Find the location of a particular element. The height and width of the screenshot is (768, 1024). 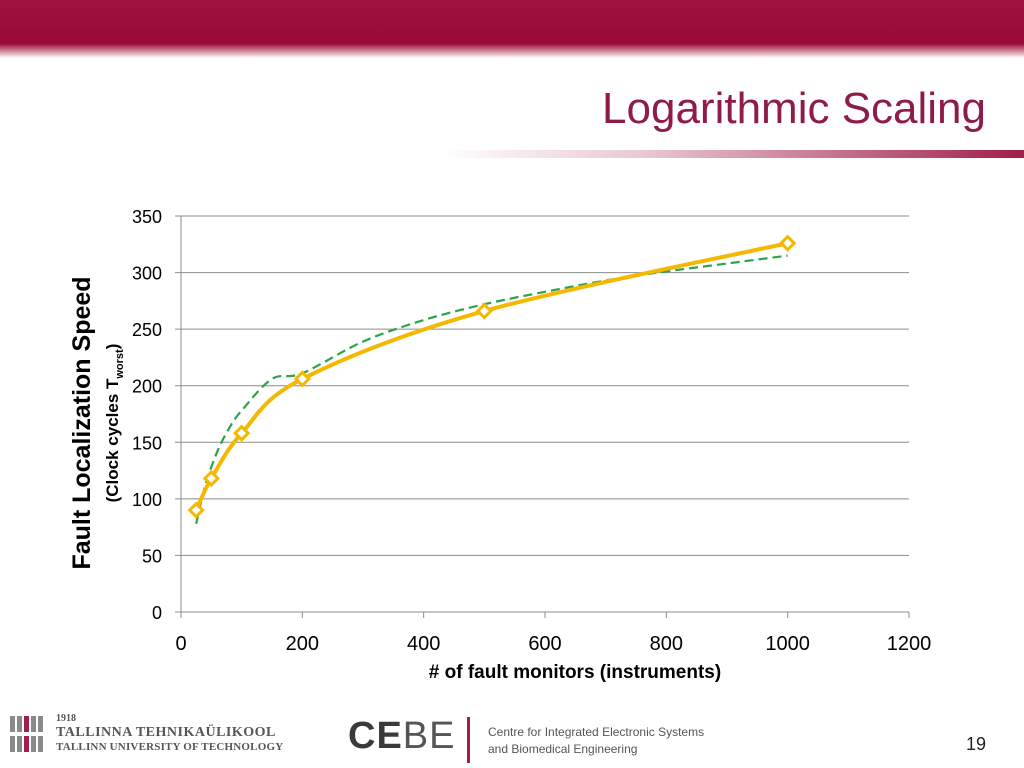

y-axis-sublabel: (Clock cycles Tworst) is located at coordinates (114, 423).